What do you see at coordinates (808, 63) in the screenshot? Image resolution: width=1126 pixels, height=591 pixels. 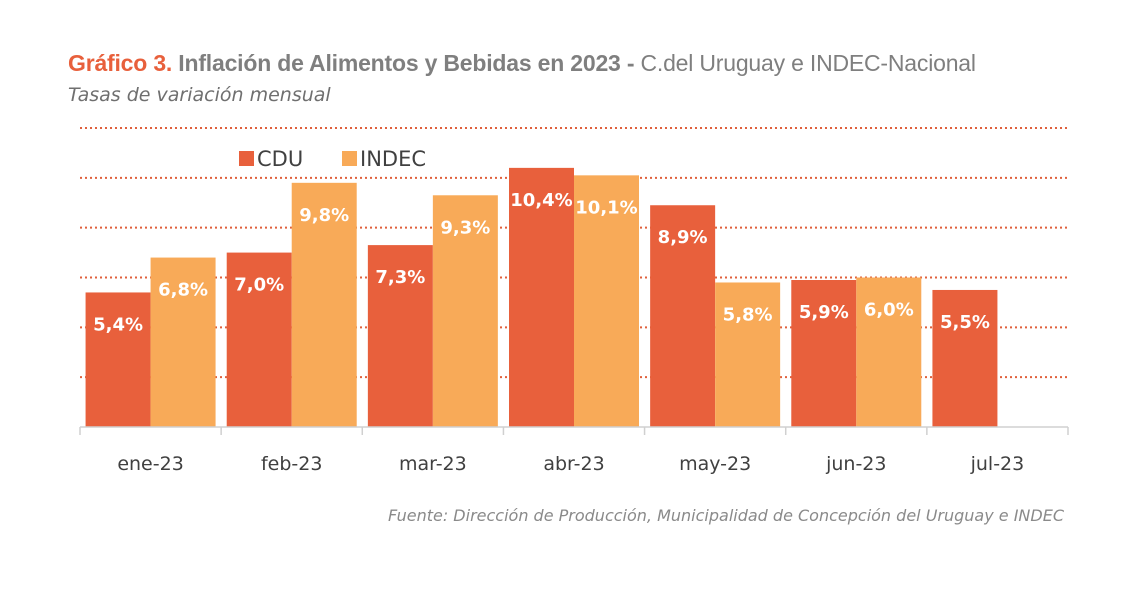 I see `chart-title-rest: C.del Uruguay e INDEC-Nacional` at bounding box center [808, 63].